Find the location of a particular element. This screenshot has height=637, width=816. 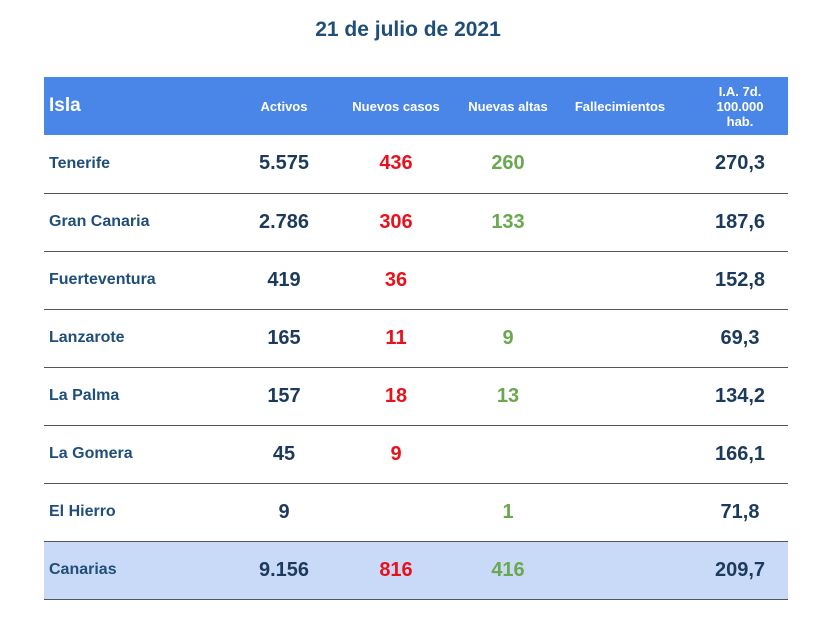

header-ia-line-3: hab. is located at coordinates (740, 121).